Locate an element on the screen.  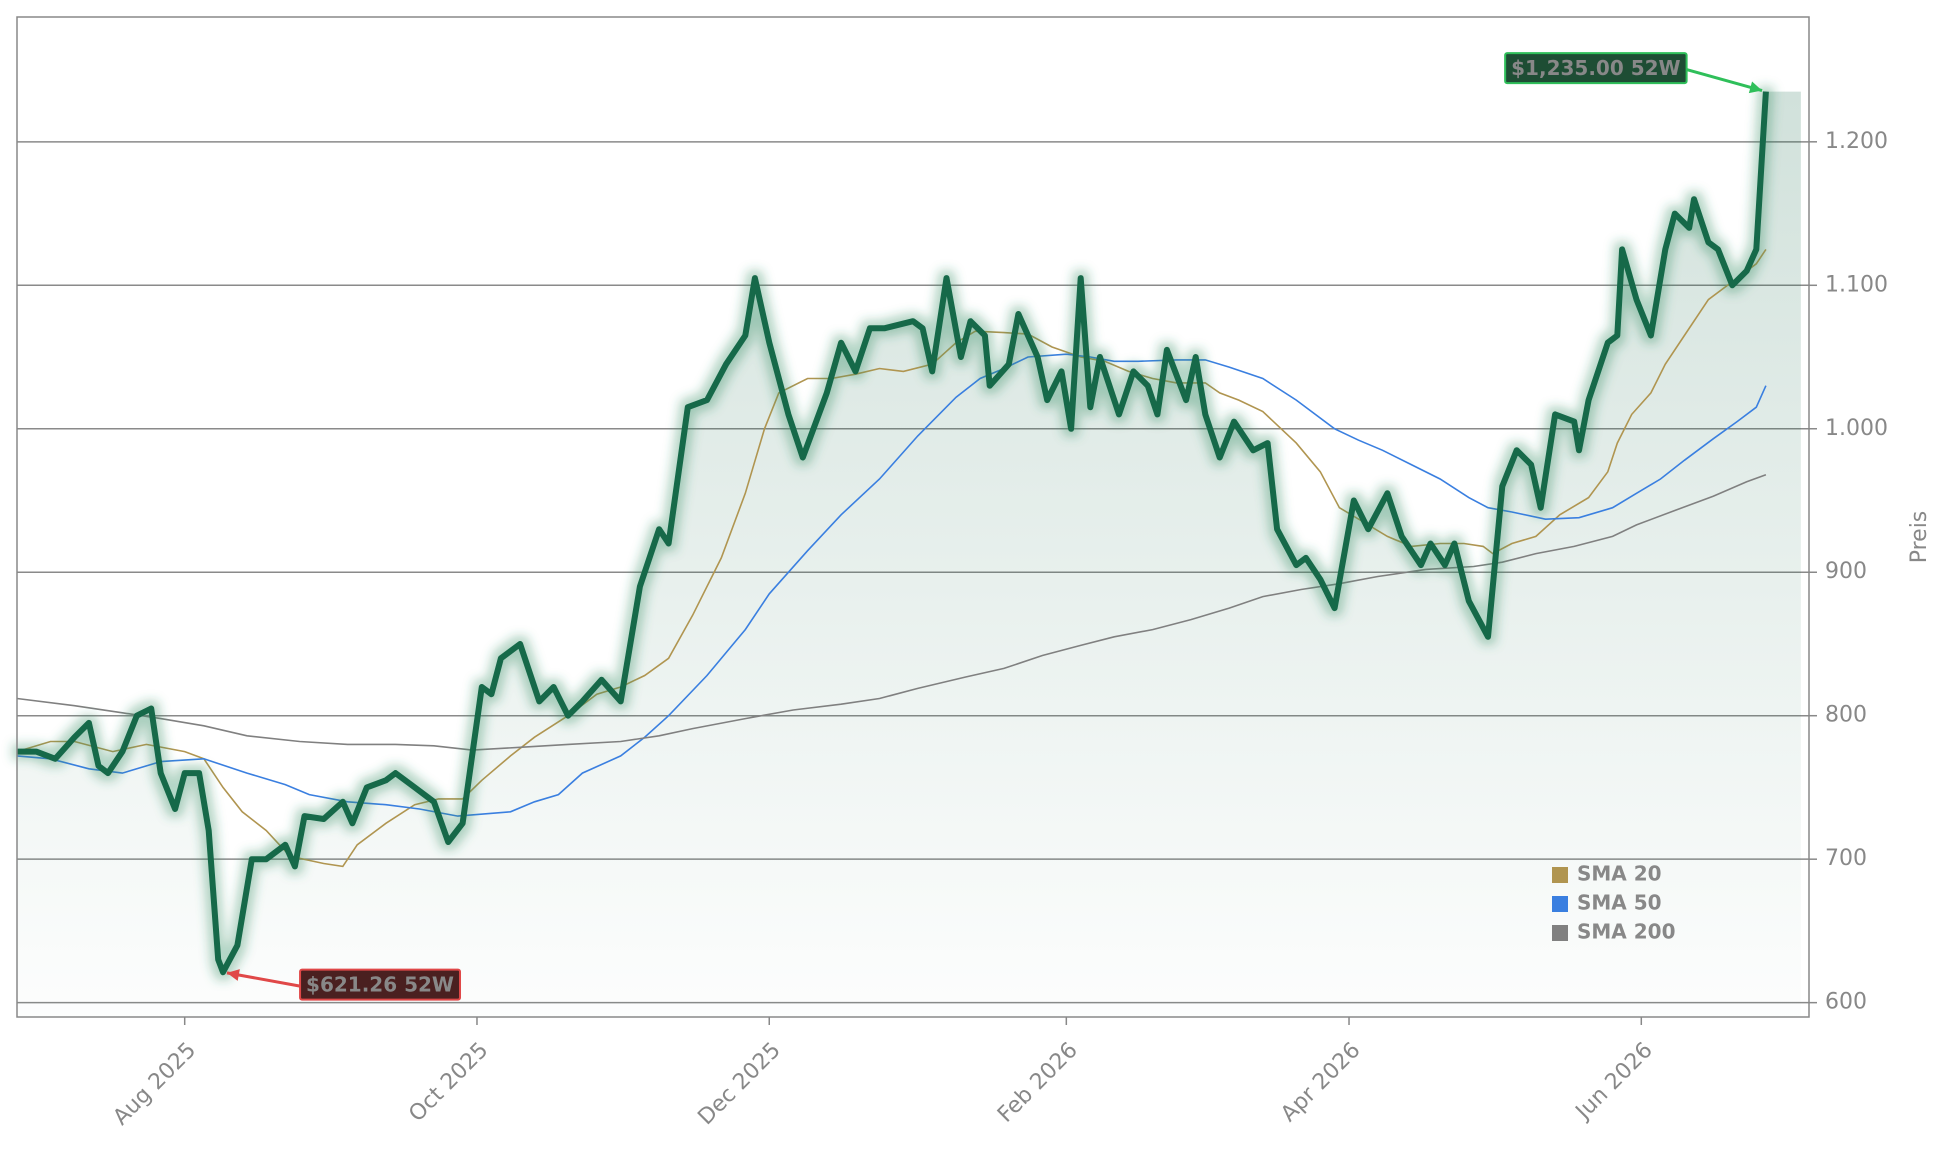
x-tick-label: Apr 2026 is located at coordinates (1320, 1082).